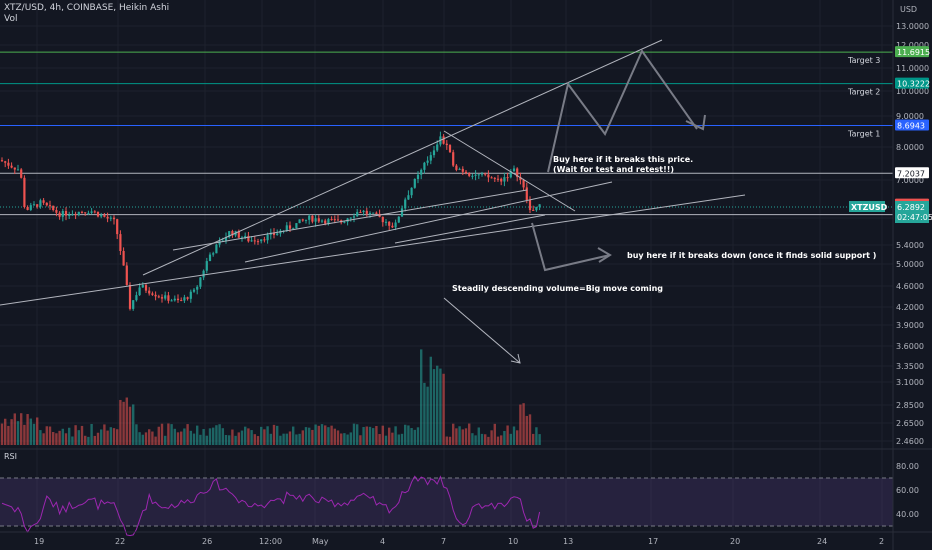 Image resolution: width=932 pixels, height=550 pixels. I want to click on rsi-band, so click(446, 502).